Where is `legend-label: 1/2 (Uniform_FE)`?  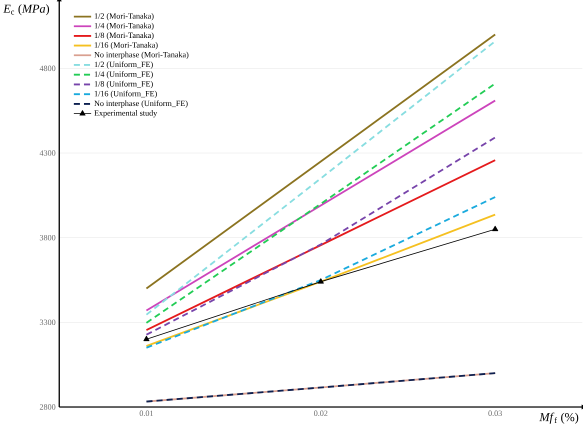 legend-label: 1/2 (Uniform_FE) is located at coordinates (123, 65).